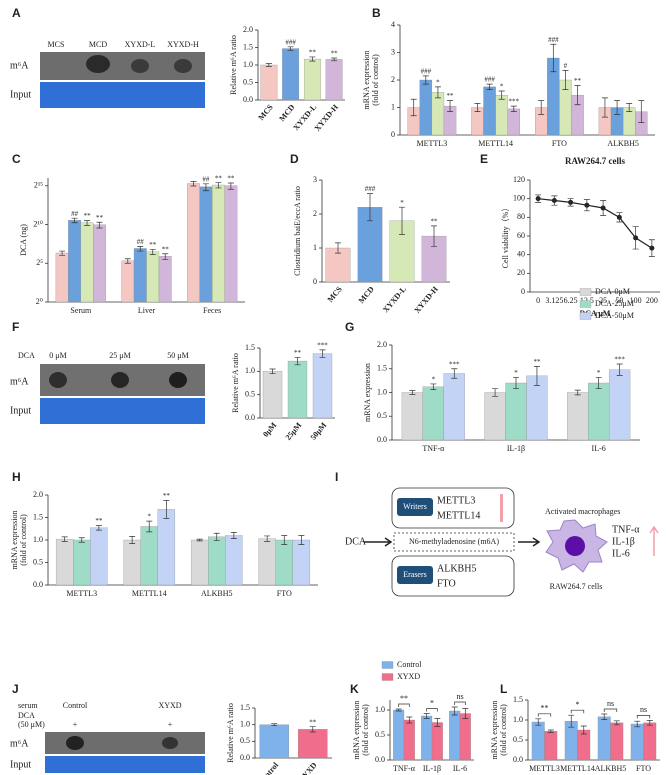 The width and height of the screenshot is (666, 775). What do you see at coordinates (212, 310) in the screenshot?
I see `x-tick-label: Feces` at bounding box center [212, 310].